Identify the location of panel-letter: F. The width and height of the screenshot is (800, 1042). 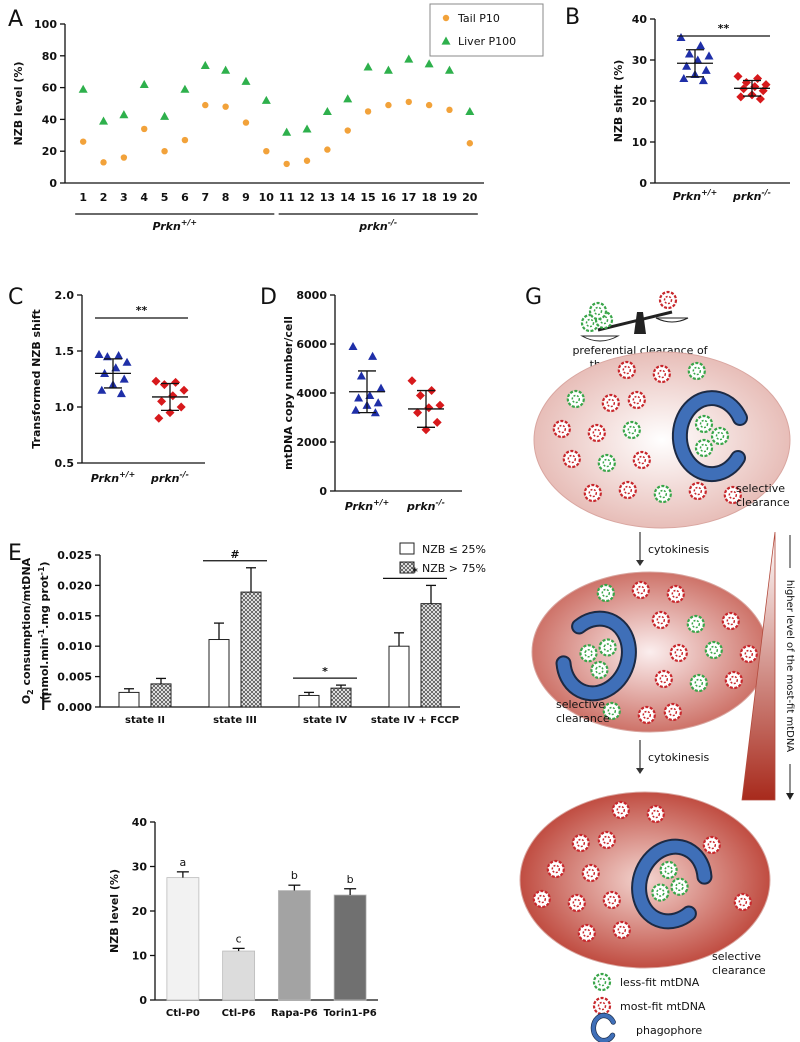
(46, 703).